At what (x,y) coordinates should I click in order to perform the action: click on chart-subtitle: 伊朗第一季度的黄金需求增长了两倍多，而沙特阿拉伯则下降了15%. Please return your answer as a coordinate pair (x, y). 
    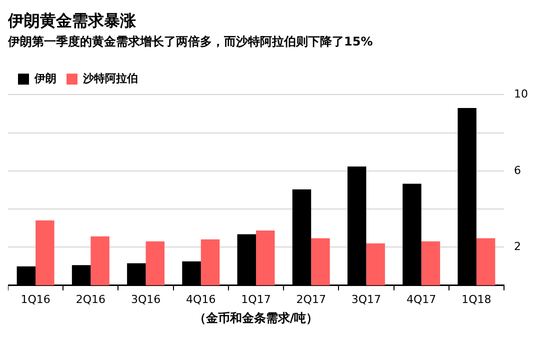
    Looking at the image, I should click on (190, 41).